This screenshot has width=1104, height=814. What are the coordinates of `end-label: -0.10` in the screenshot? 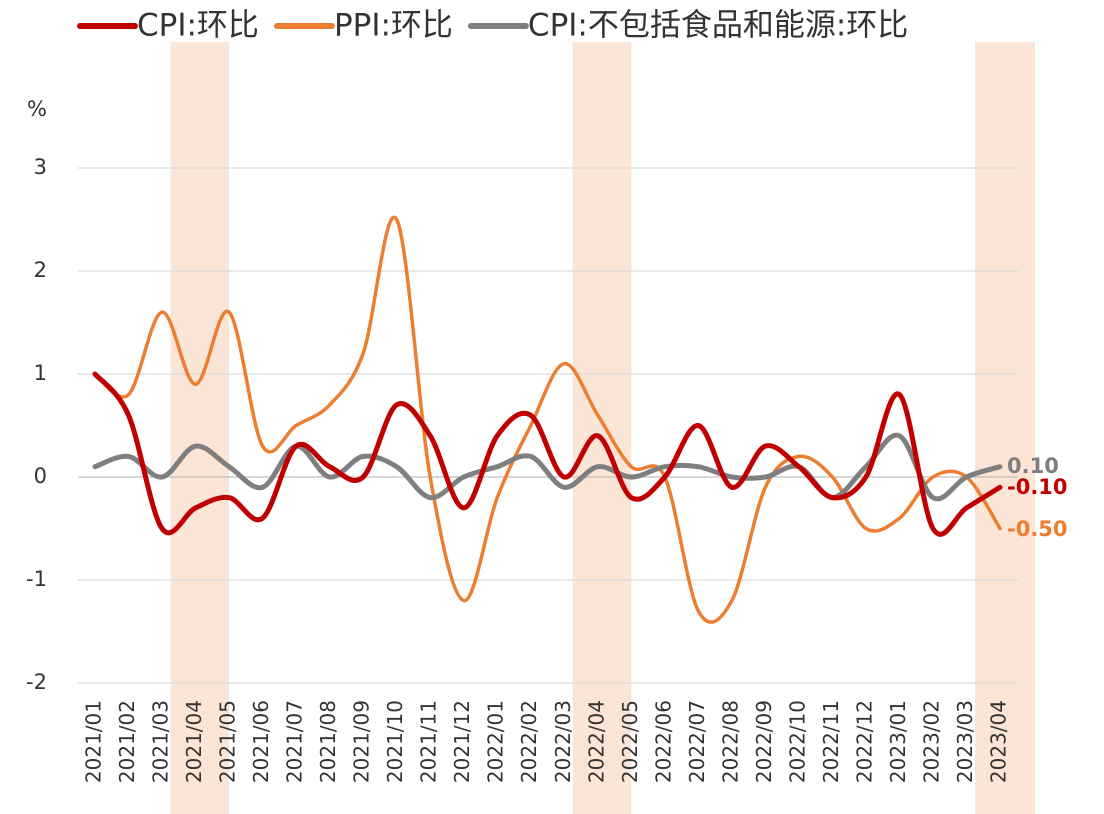 It's located at (1037, 487).